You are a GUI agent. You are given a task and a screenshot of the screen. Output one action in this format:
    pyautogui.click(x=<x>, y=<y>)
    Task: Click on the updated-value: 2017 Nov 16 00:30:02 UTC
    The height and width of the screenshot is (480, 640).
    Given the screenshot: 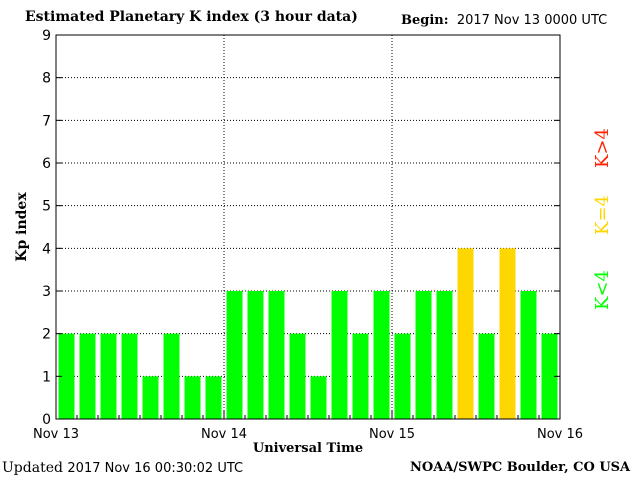 What is the action you would take?
    pyautogui.click(x=155, y=468)
    